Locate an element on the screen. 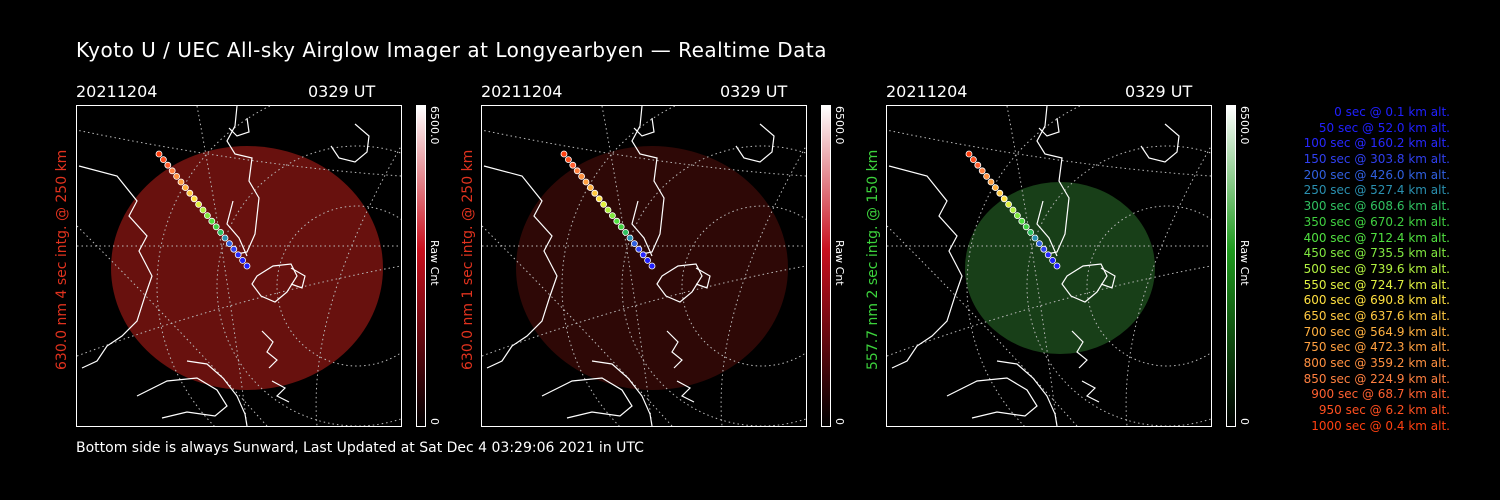  legend-row: 700 sec @ 564.9 km alt. is located at coordinates (1376, 331).